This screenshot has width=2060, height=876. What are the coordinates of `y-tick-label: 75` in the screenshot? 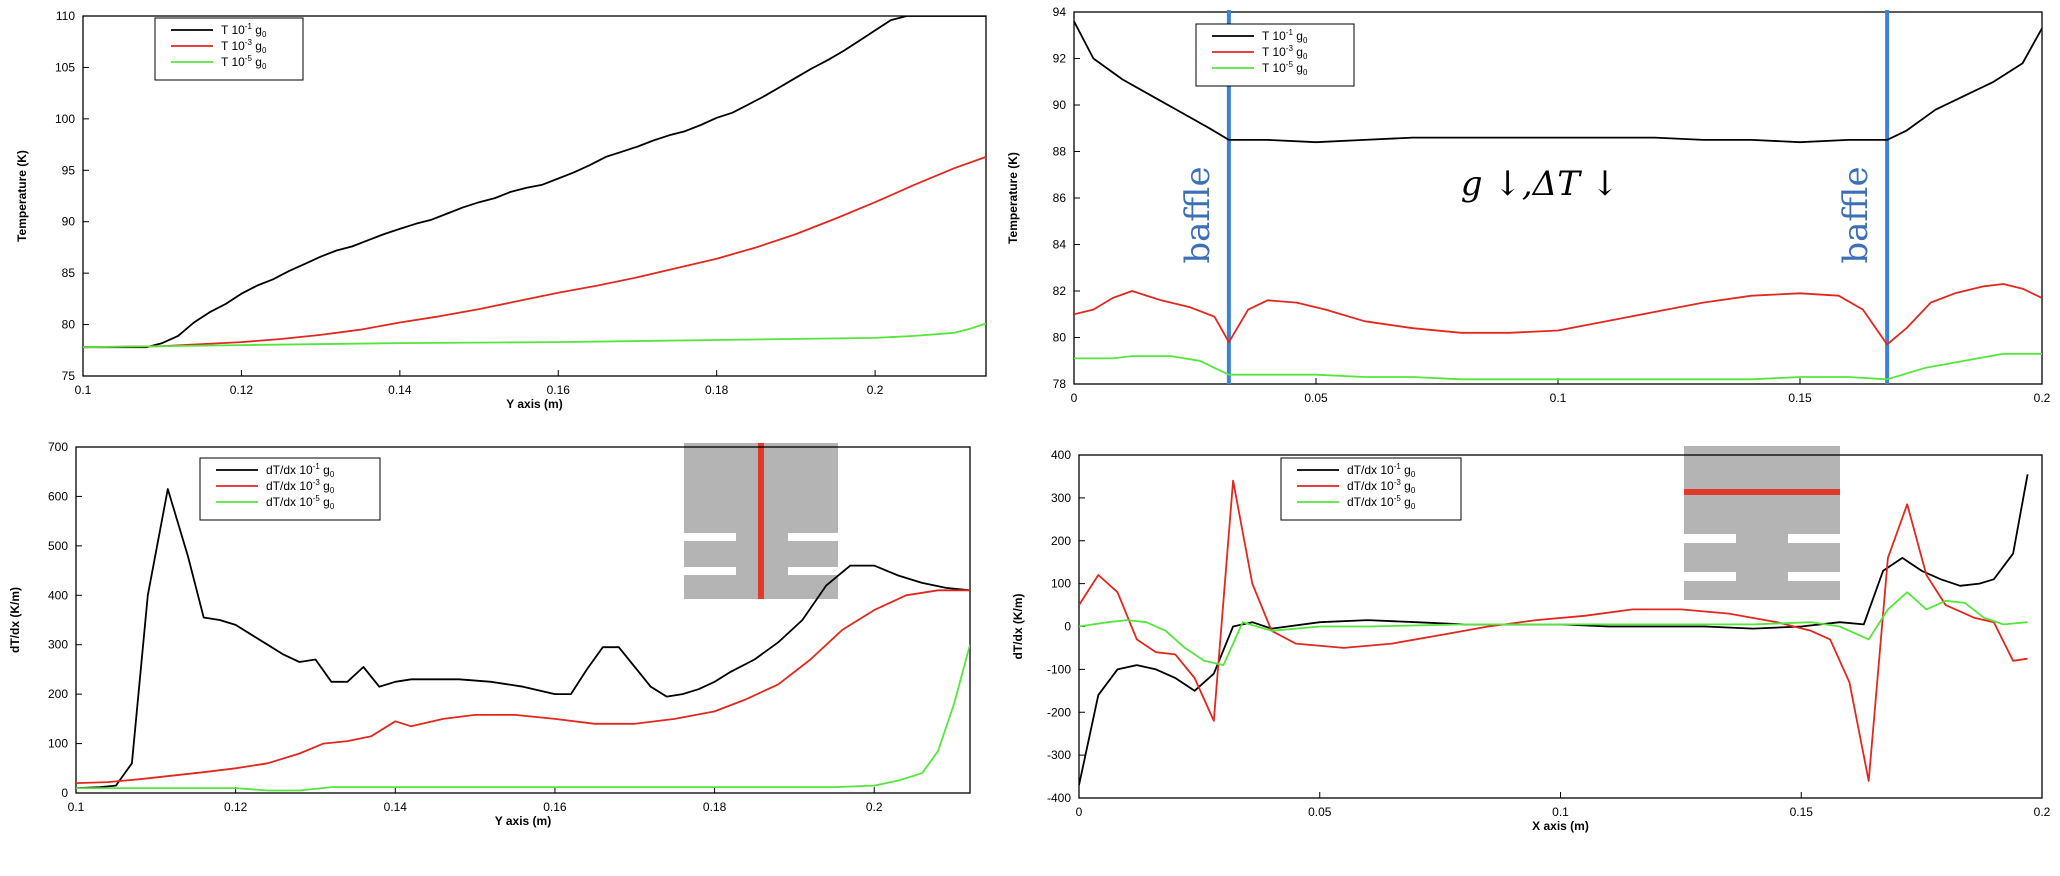 It's located at (69, 376).